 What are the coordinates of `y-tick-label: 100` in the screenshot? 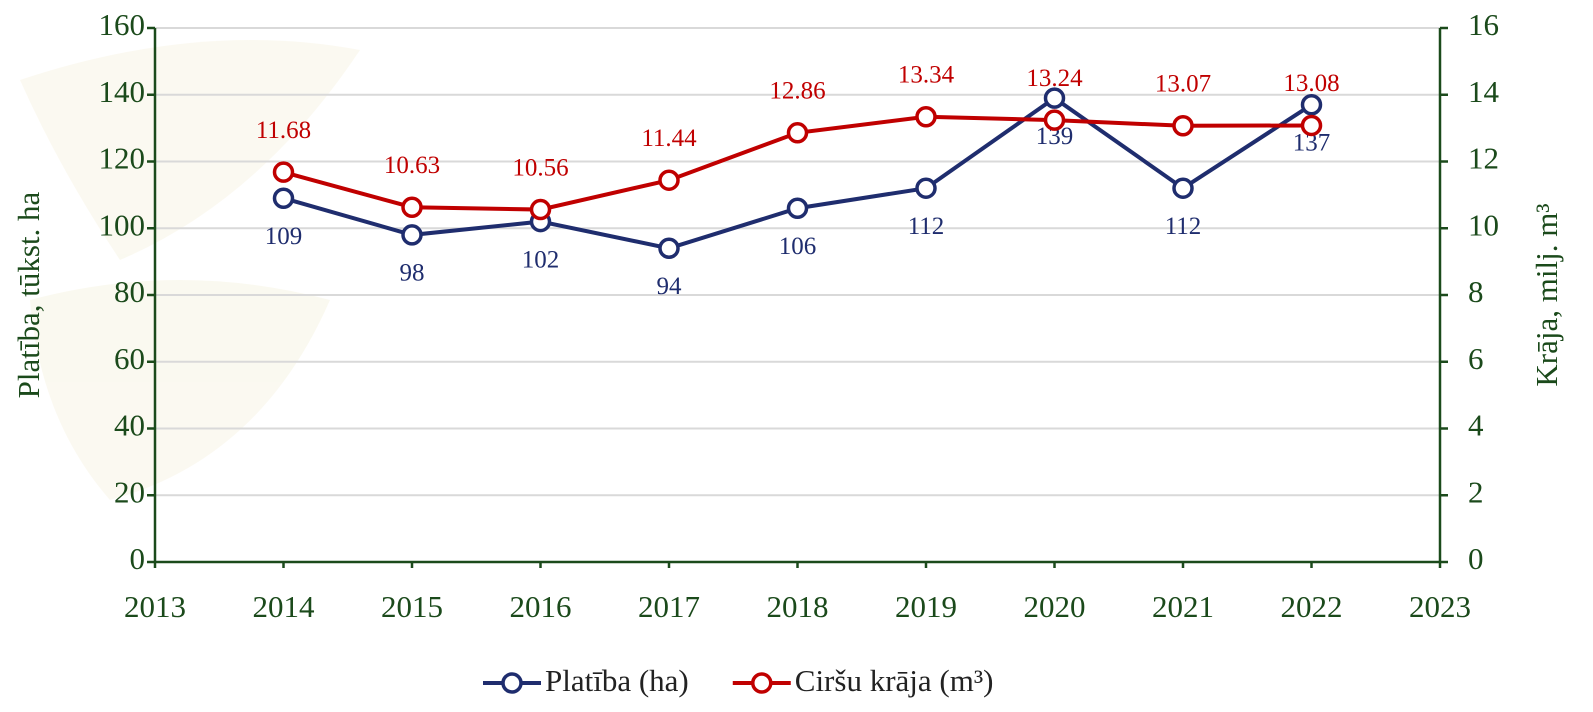 It's located at (122, 224).